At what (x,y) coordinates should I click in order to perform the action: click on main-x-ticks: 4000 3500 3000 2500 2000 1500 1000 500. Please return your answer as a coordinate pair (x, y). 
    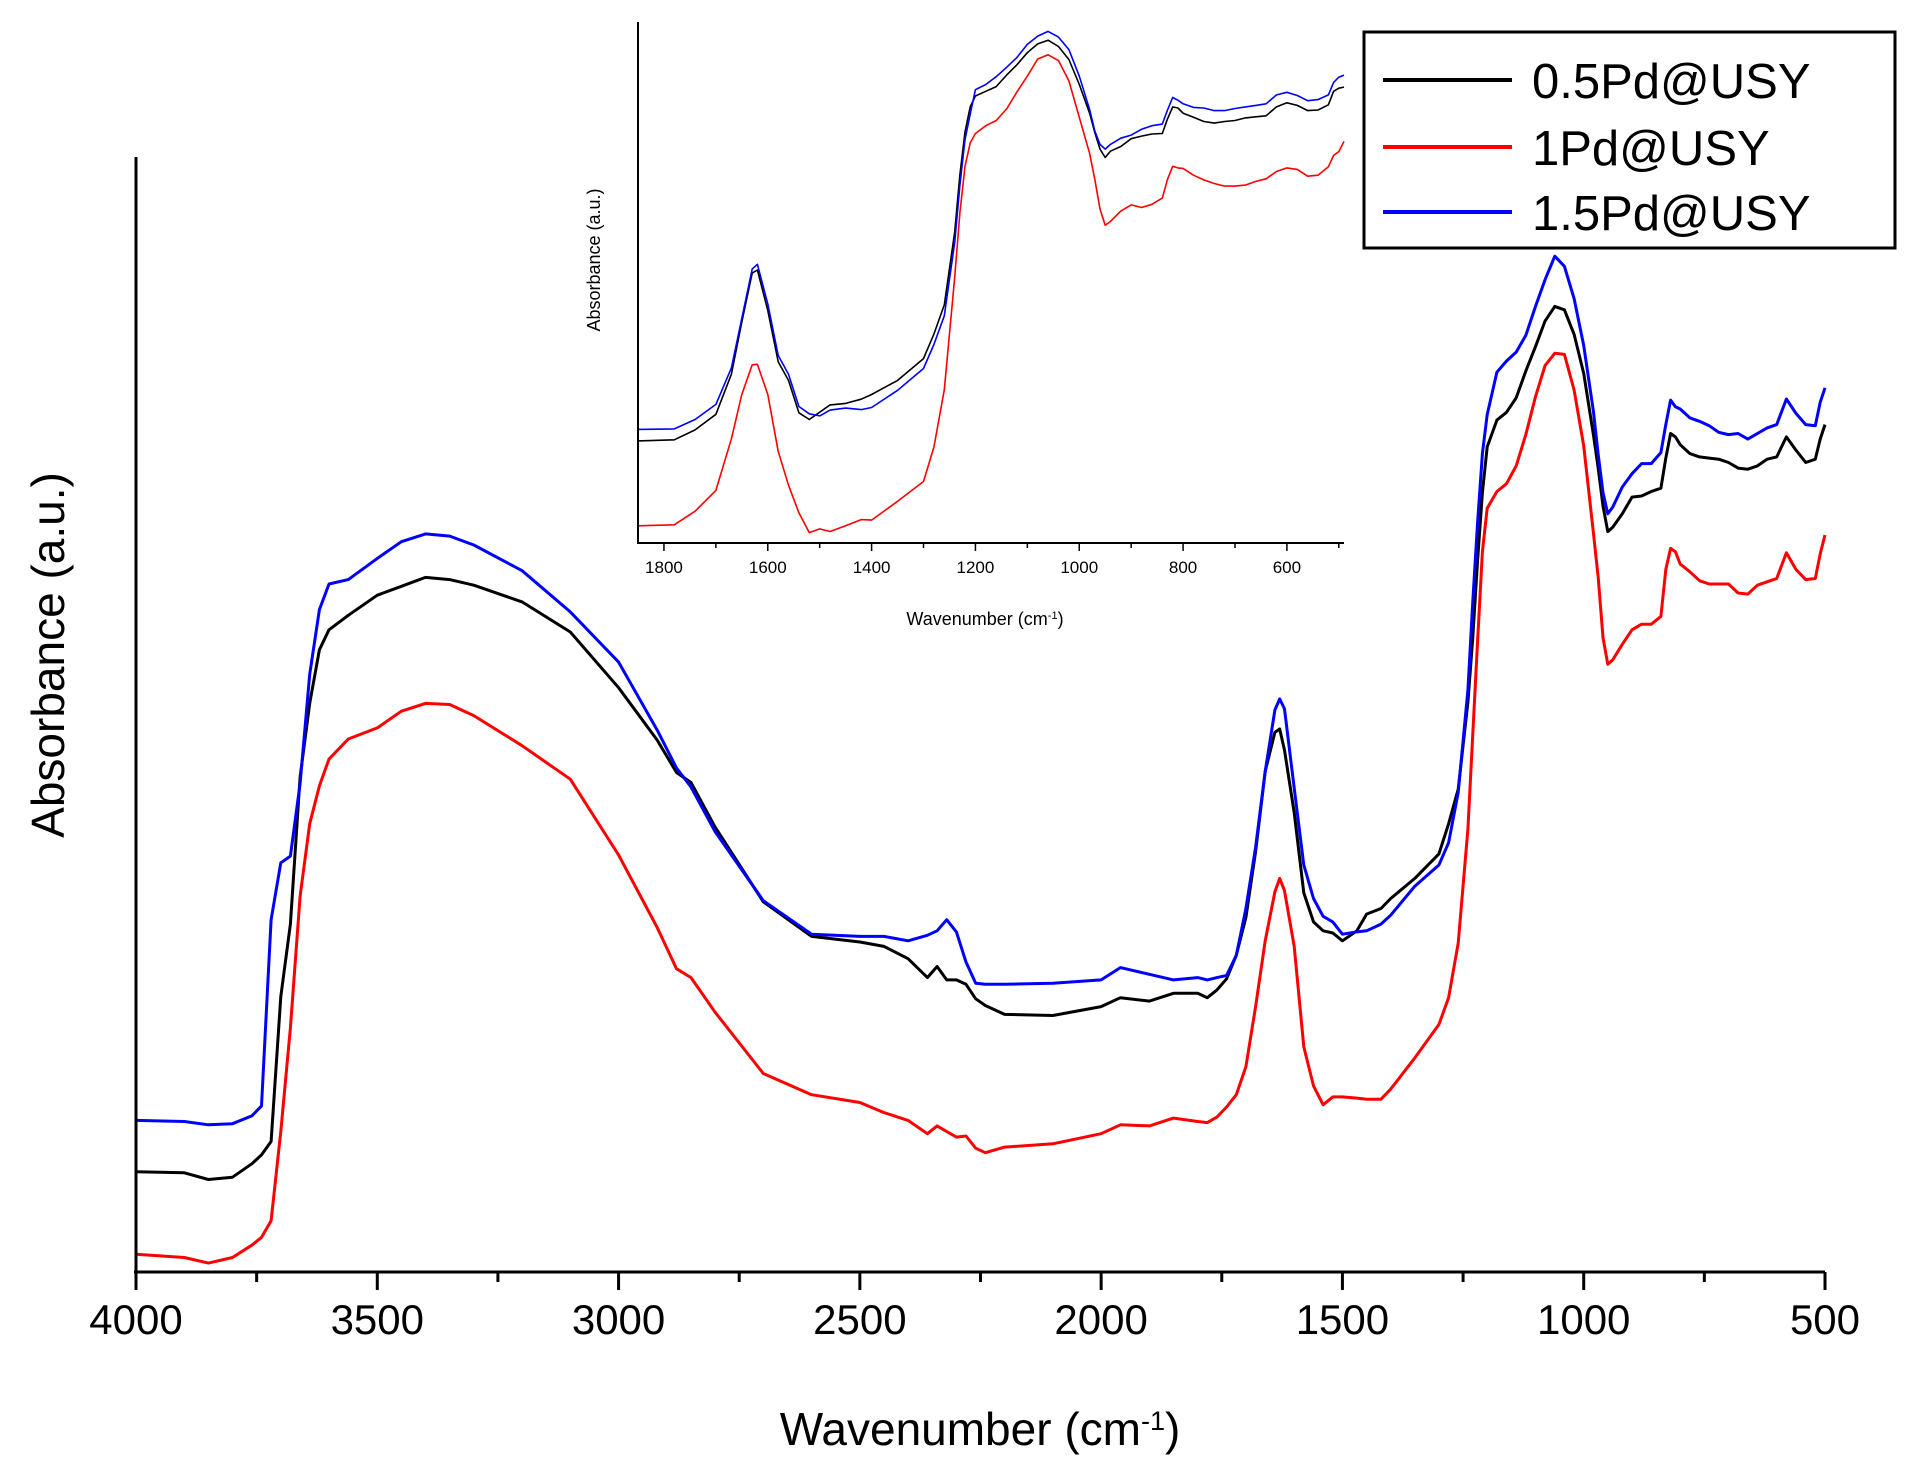
    Looking at the image, I should click on (974, 1307).